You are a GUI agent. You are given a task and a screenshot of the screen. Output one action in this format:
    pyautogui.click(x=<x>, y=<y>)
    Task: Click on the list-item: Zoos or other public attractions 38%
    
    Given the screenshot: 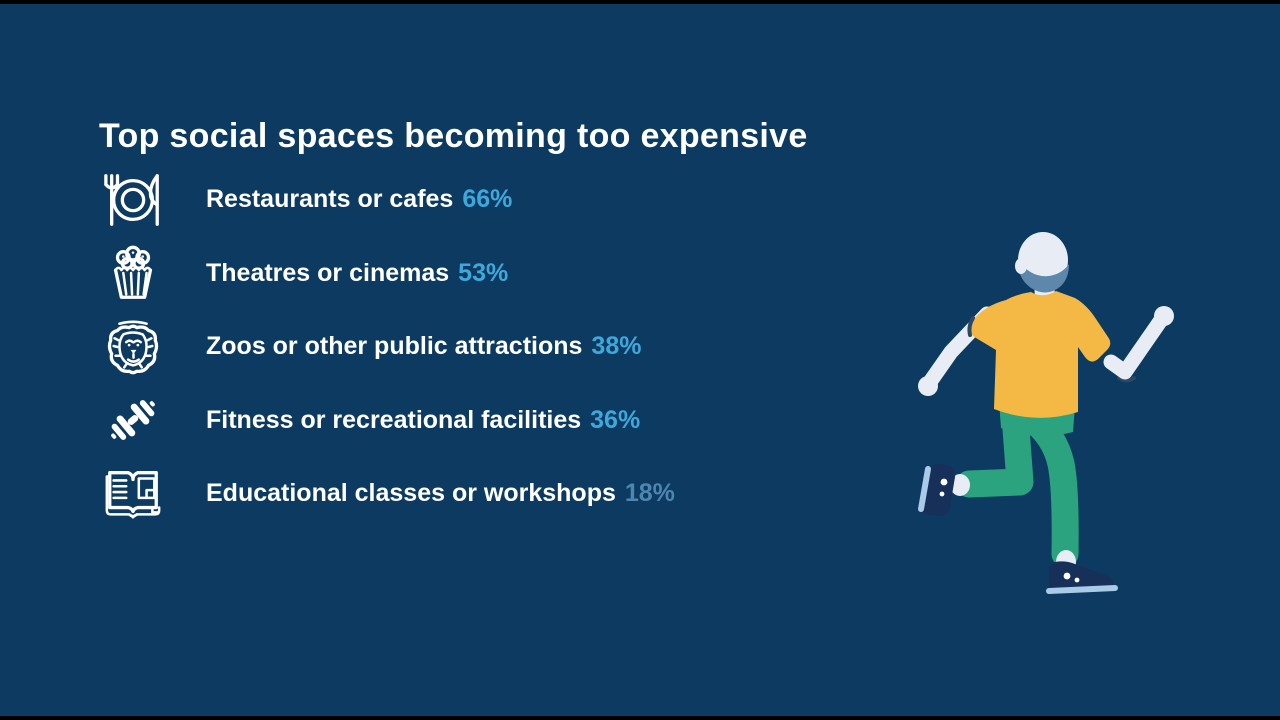 What is the action you would take?
    pyautogui.click(x=387, y=347)
    